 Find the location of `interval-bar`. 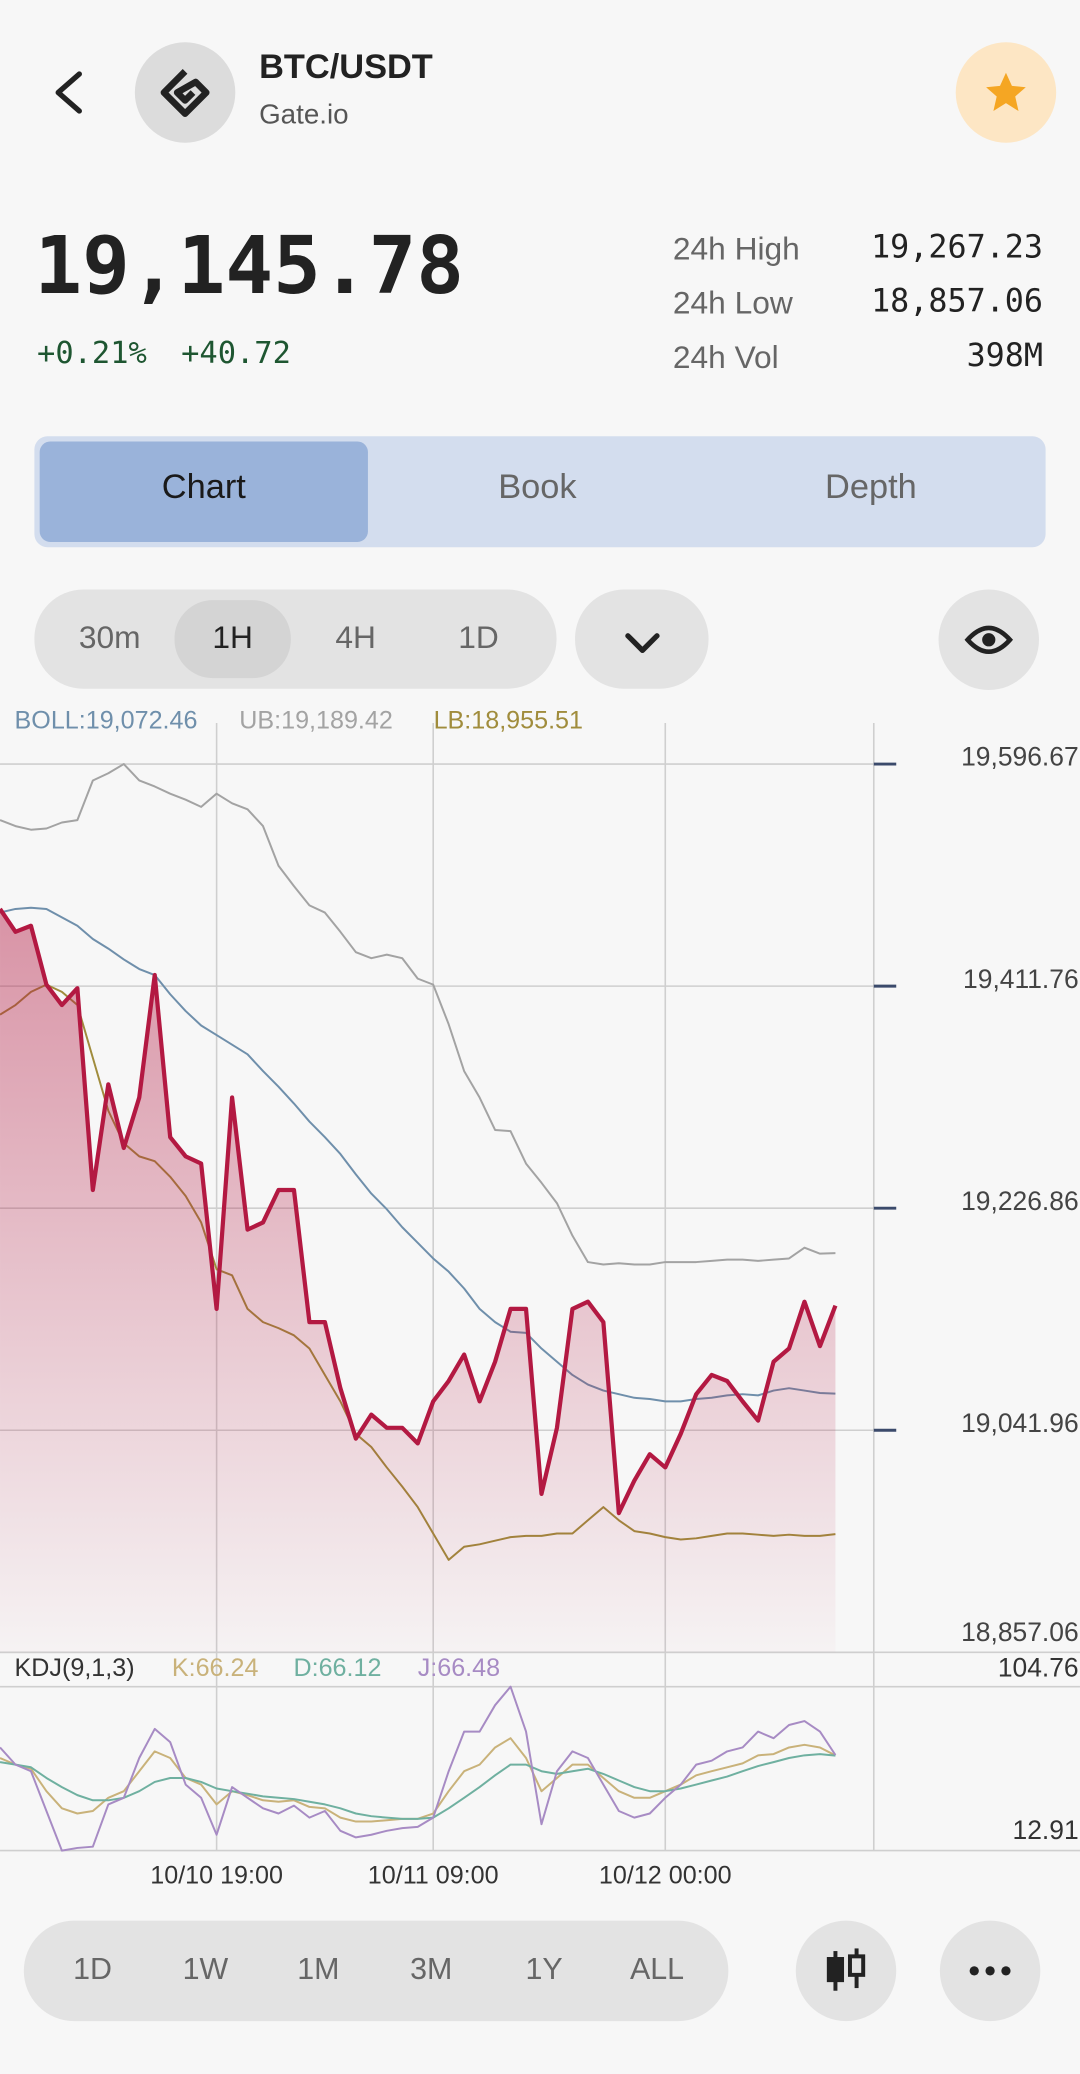

interval-bar is located at coordinates (295, 639).